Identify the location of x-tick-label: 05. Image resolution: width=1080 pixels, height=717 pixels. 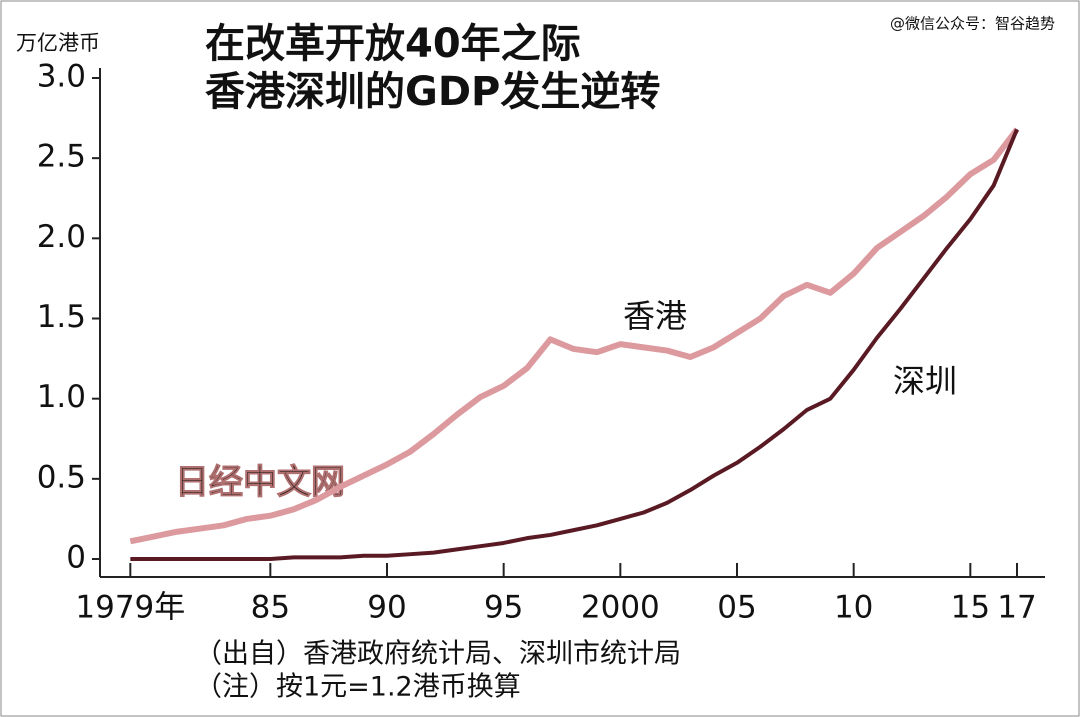
(736, 608).